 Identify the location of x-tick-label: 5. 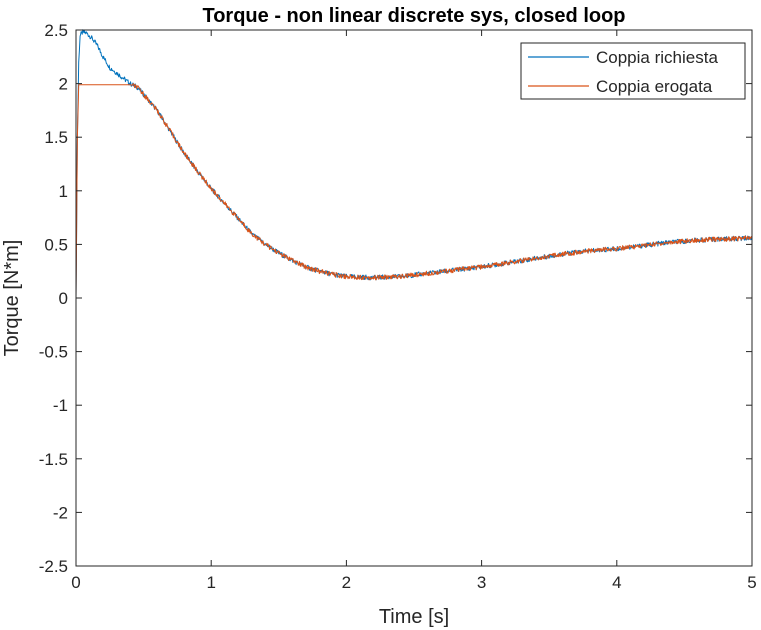
(751, 582).